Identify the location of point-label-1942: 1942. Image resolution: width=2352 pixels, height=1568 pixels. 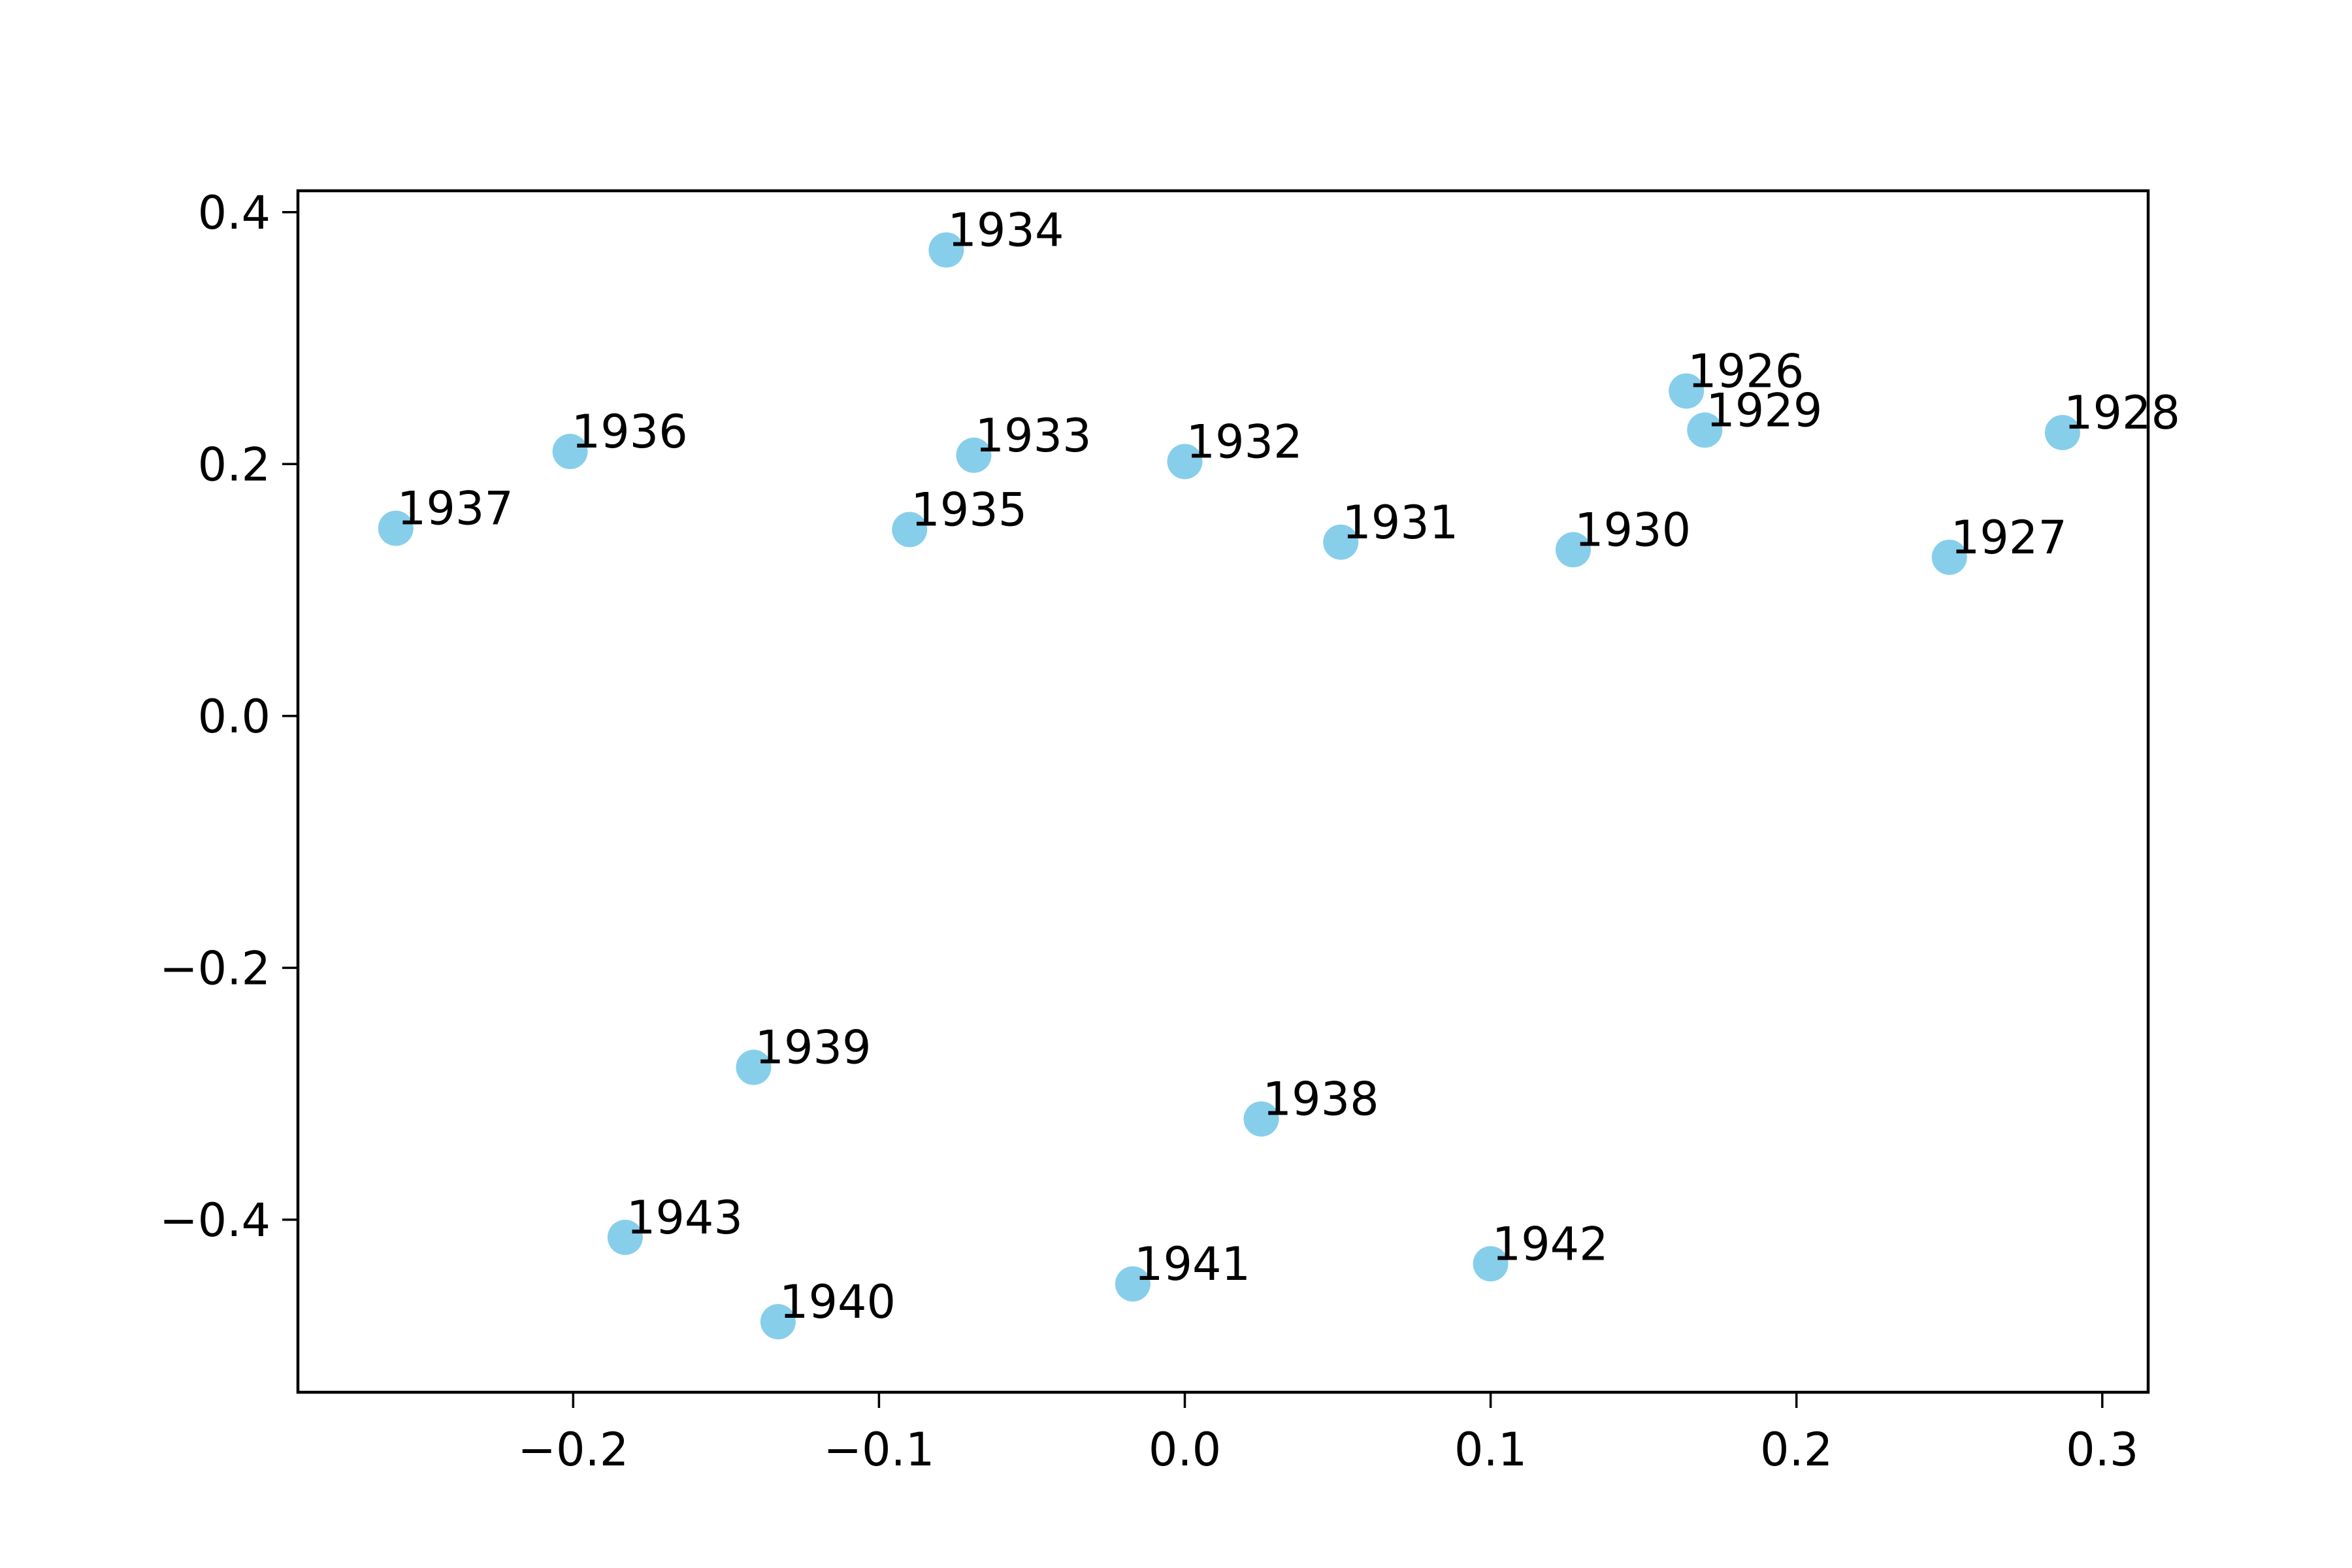
(1550, 1244).